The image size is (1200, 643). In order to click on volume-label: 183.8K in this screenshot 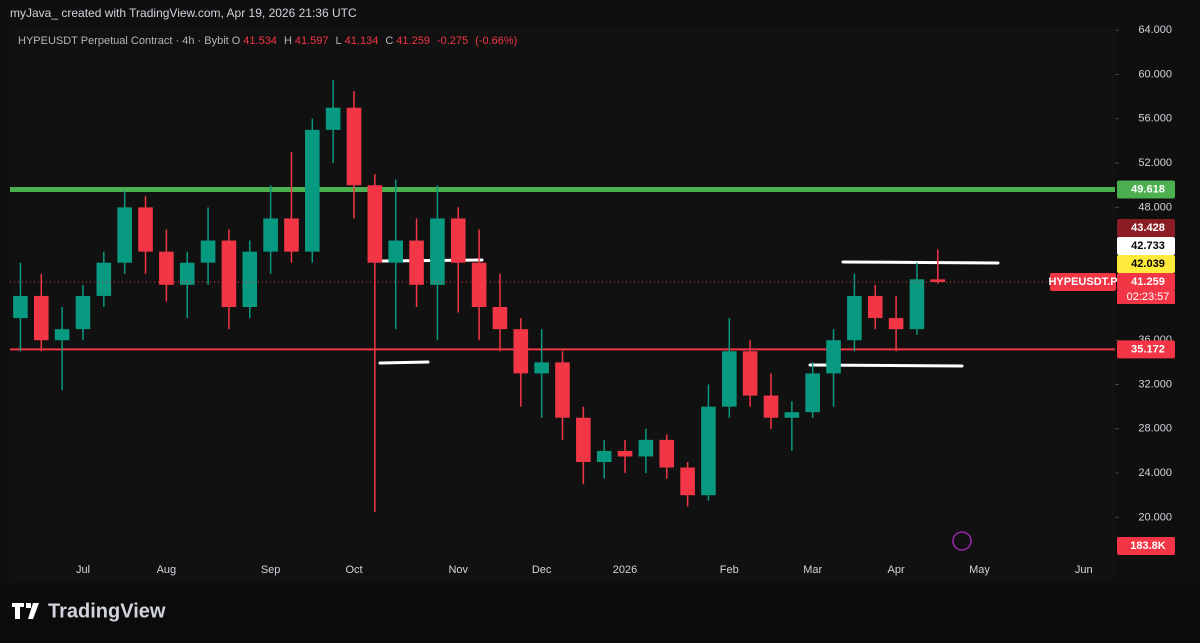, I will do `click(1148, 546)`.